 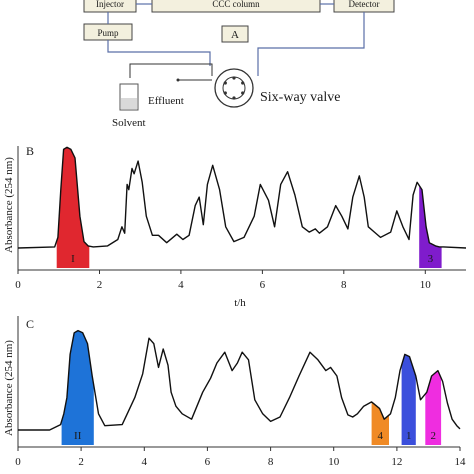 What do you see at coordinates (129, 123) in the screenshot?
I see `solvent-label: Solvent` at bounding box center [129, 123].